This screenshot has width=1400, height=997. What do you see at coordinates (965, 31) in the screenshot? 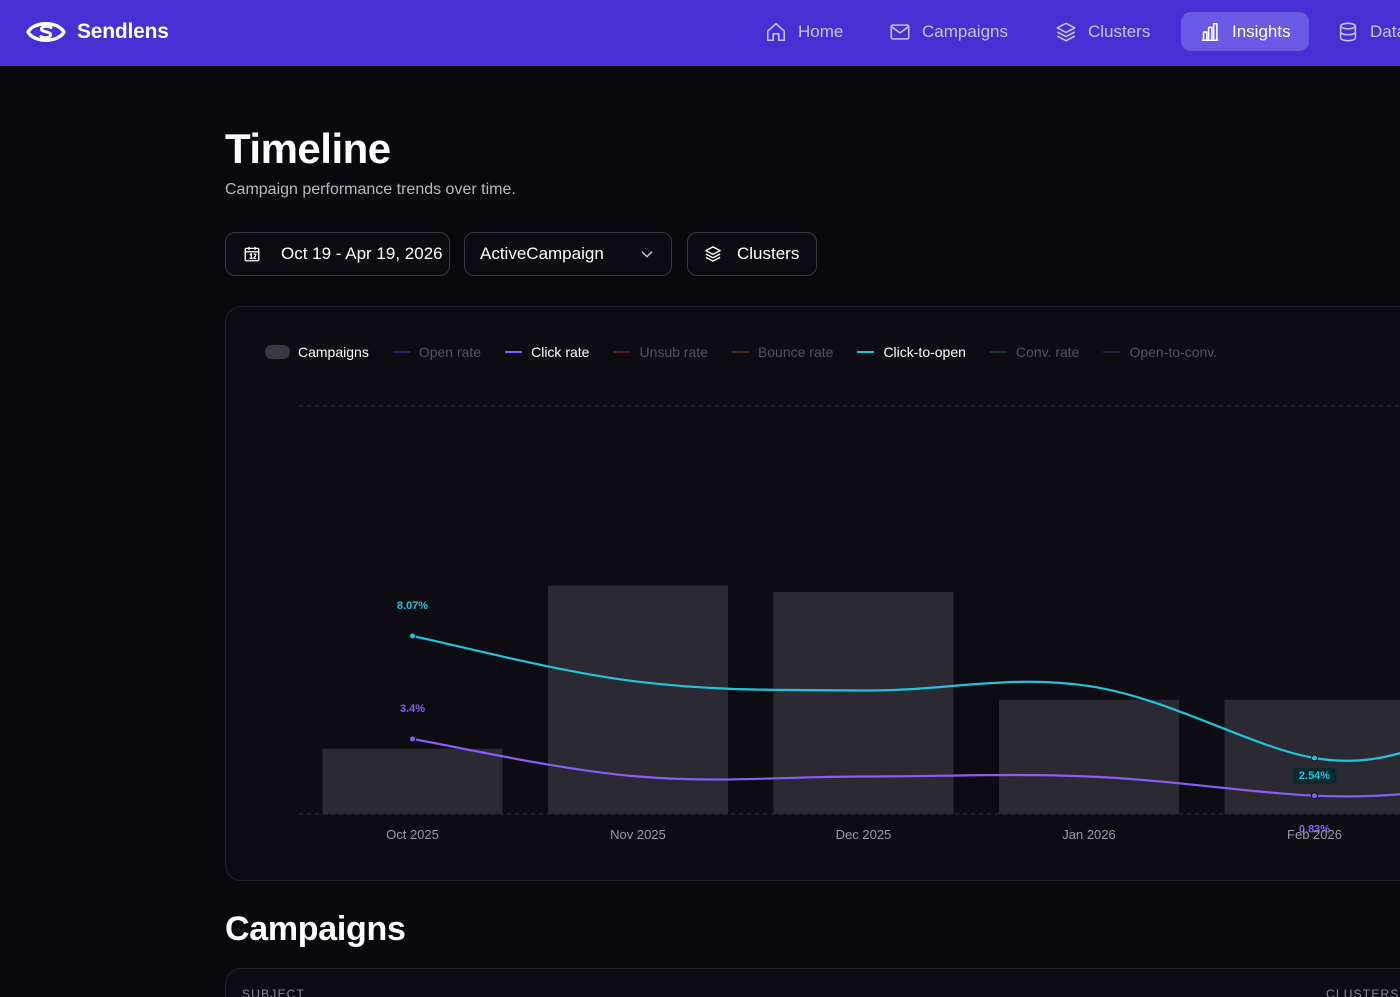
I see `nav-item-label: Campaigns` at bounding box center [965, 31].